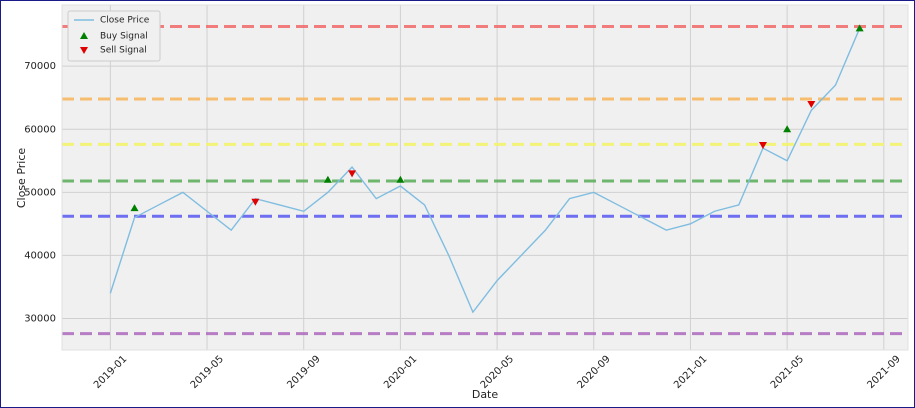 The width and height of the screenshot is (915, 408). What do you see at coordinates (40, 66) in the screenshot?
I see `y-tick-label: 70000` at bounding box center [40, 66].